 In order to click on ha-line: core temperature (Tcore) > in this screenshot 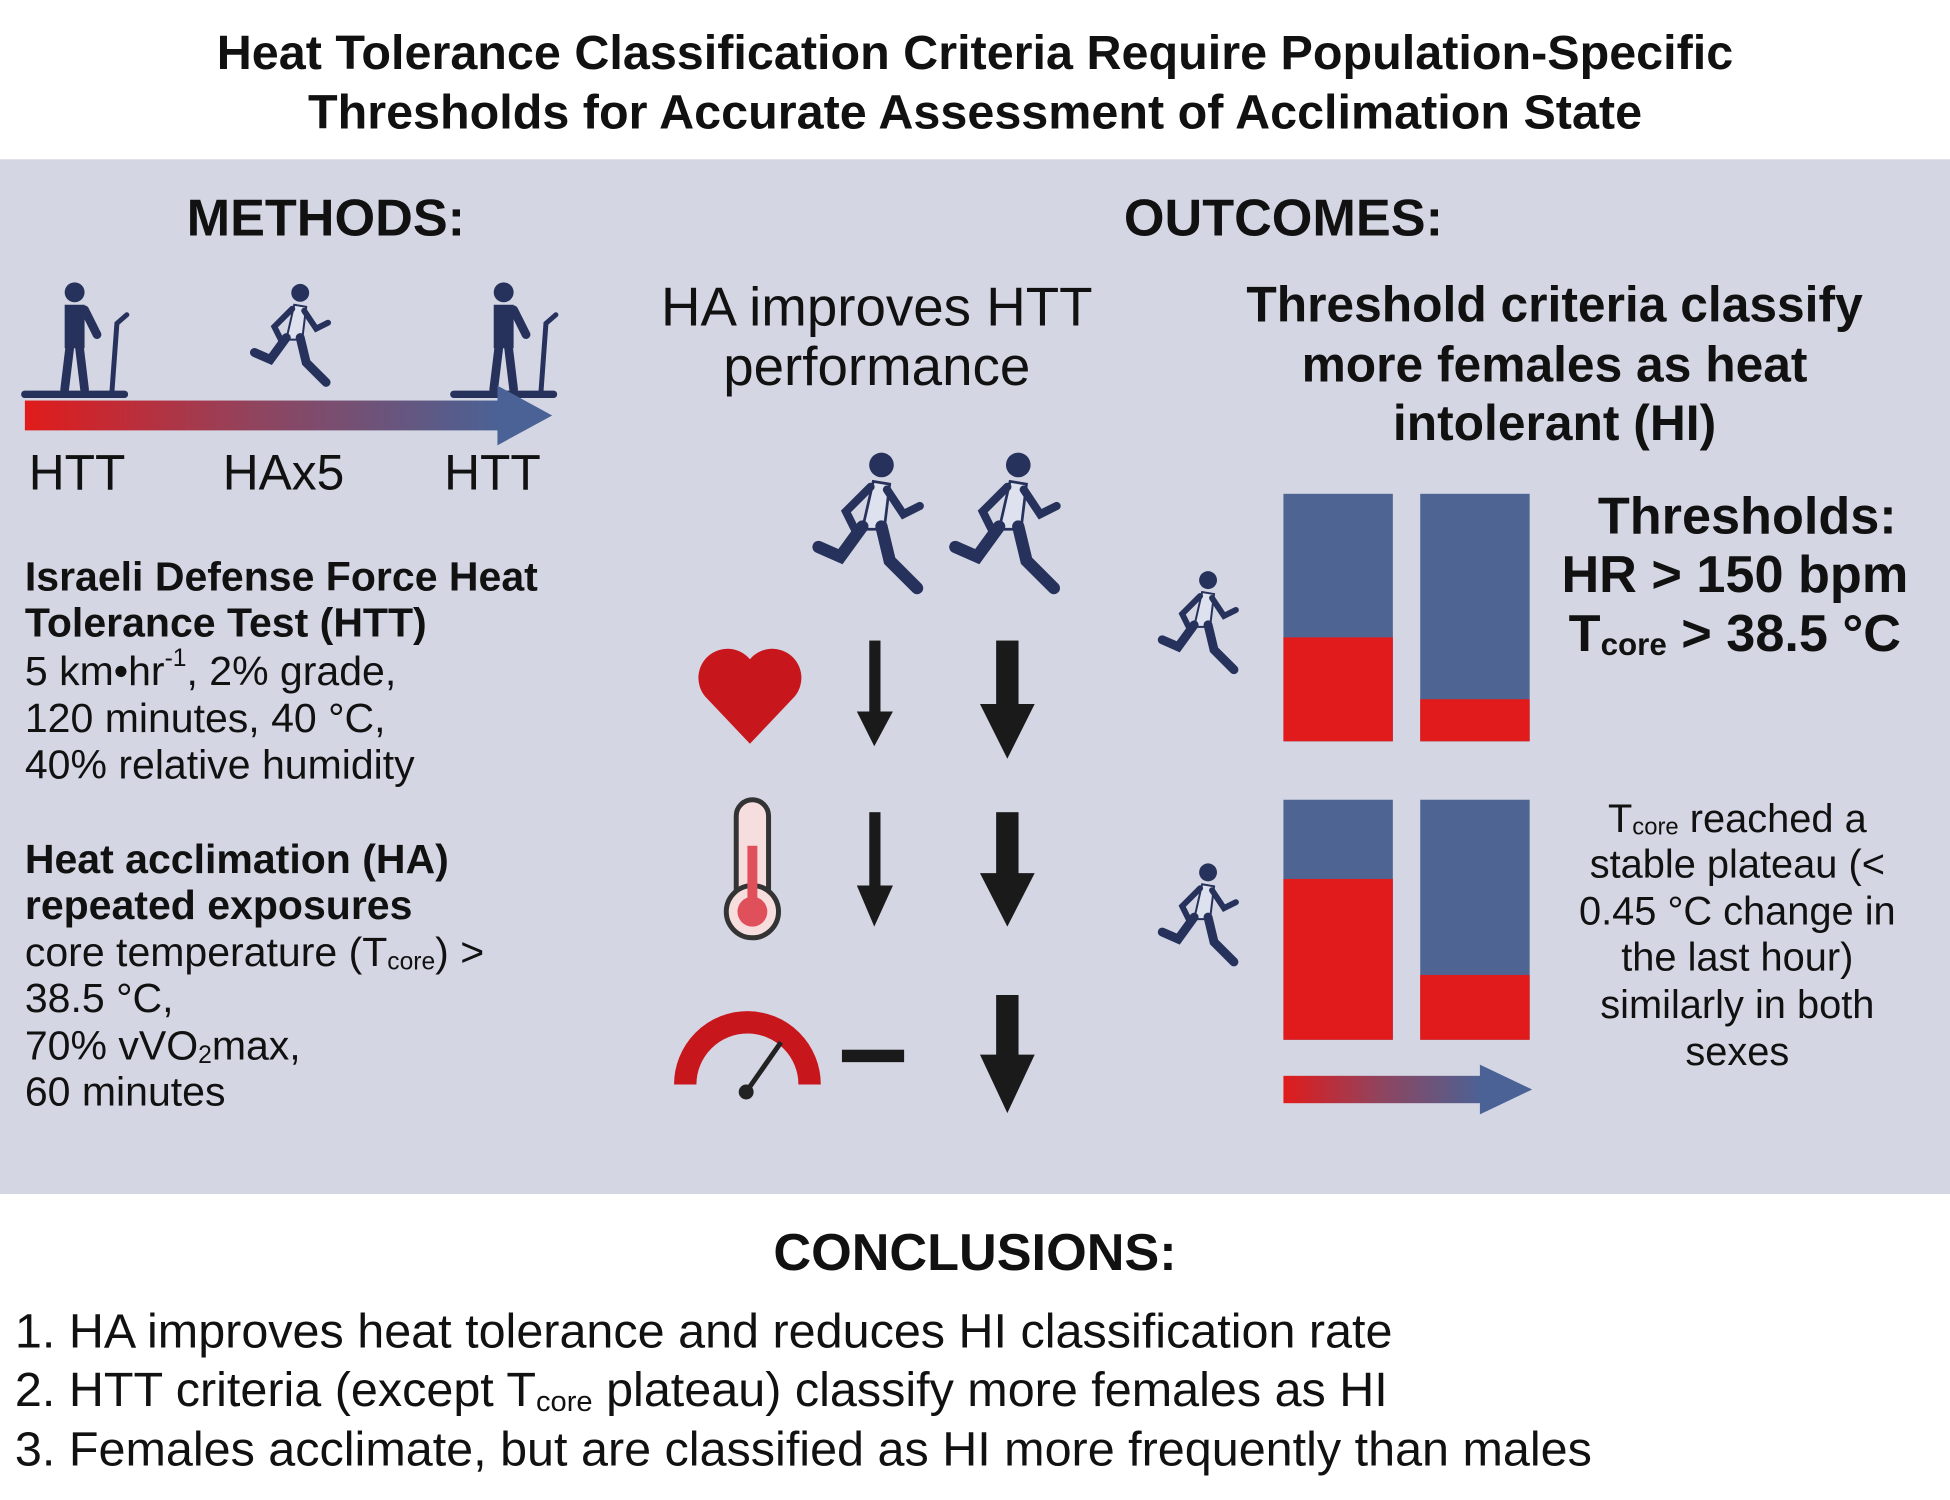, I will do `click(254, 952)`.